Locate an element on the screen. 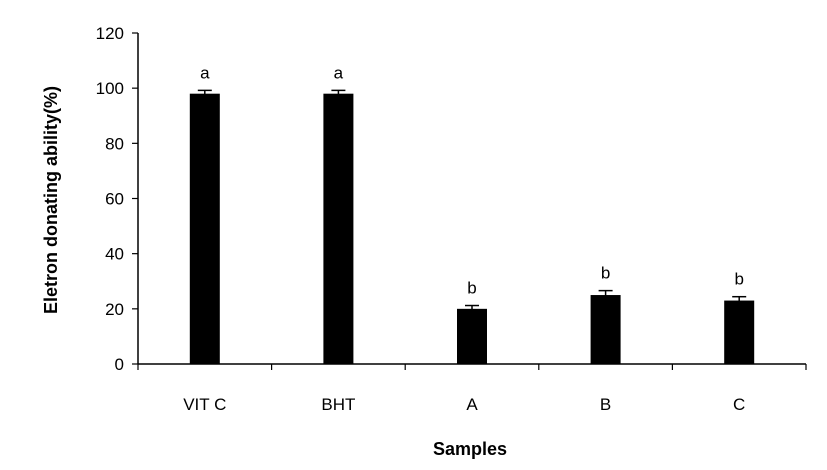  y-tick-label: 60 is located at coordinates (114, 199).